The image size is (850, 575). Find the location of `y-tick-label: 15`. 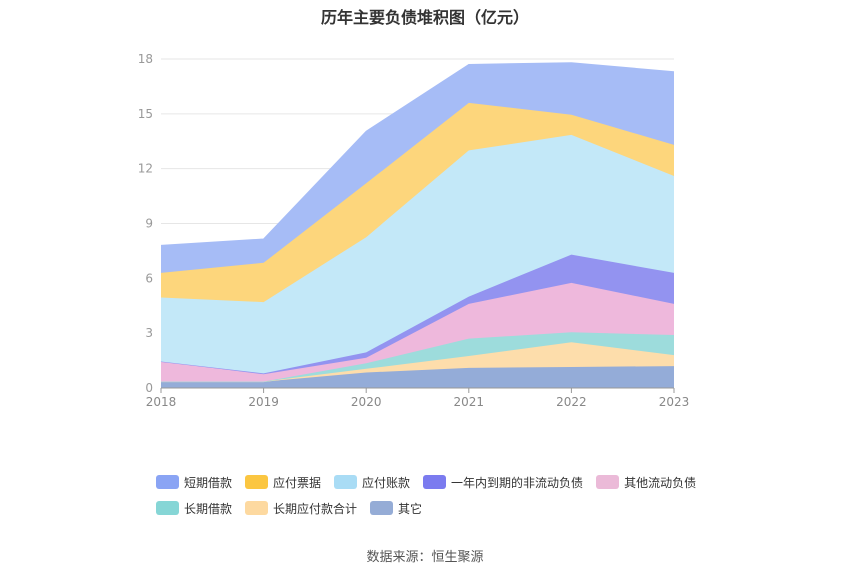

y-tick-label: 15 is located at coordinates (145, 114).